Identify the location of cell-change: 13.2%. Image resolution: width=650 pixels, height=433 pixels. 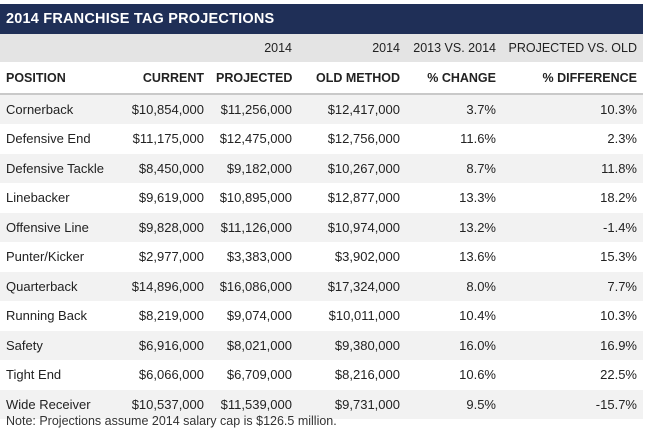
(454, 227).